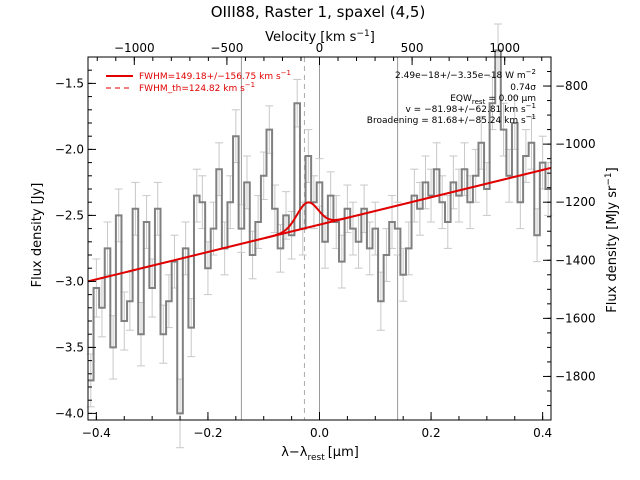  I want to click on right-tick-label: −1800, so click(575, 376).